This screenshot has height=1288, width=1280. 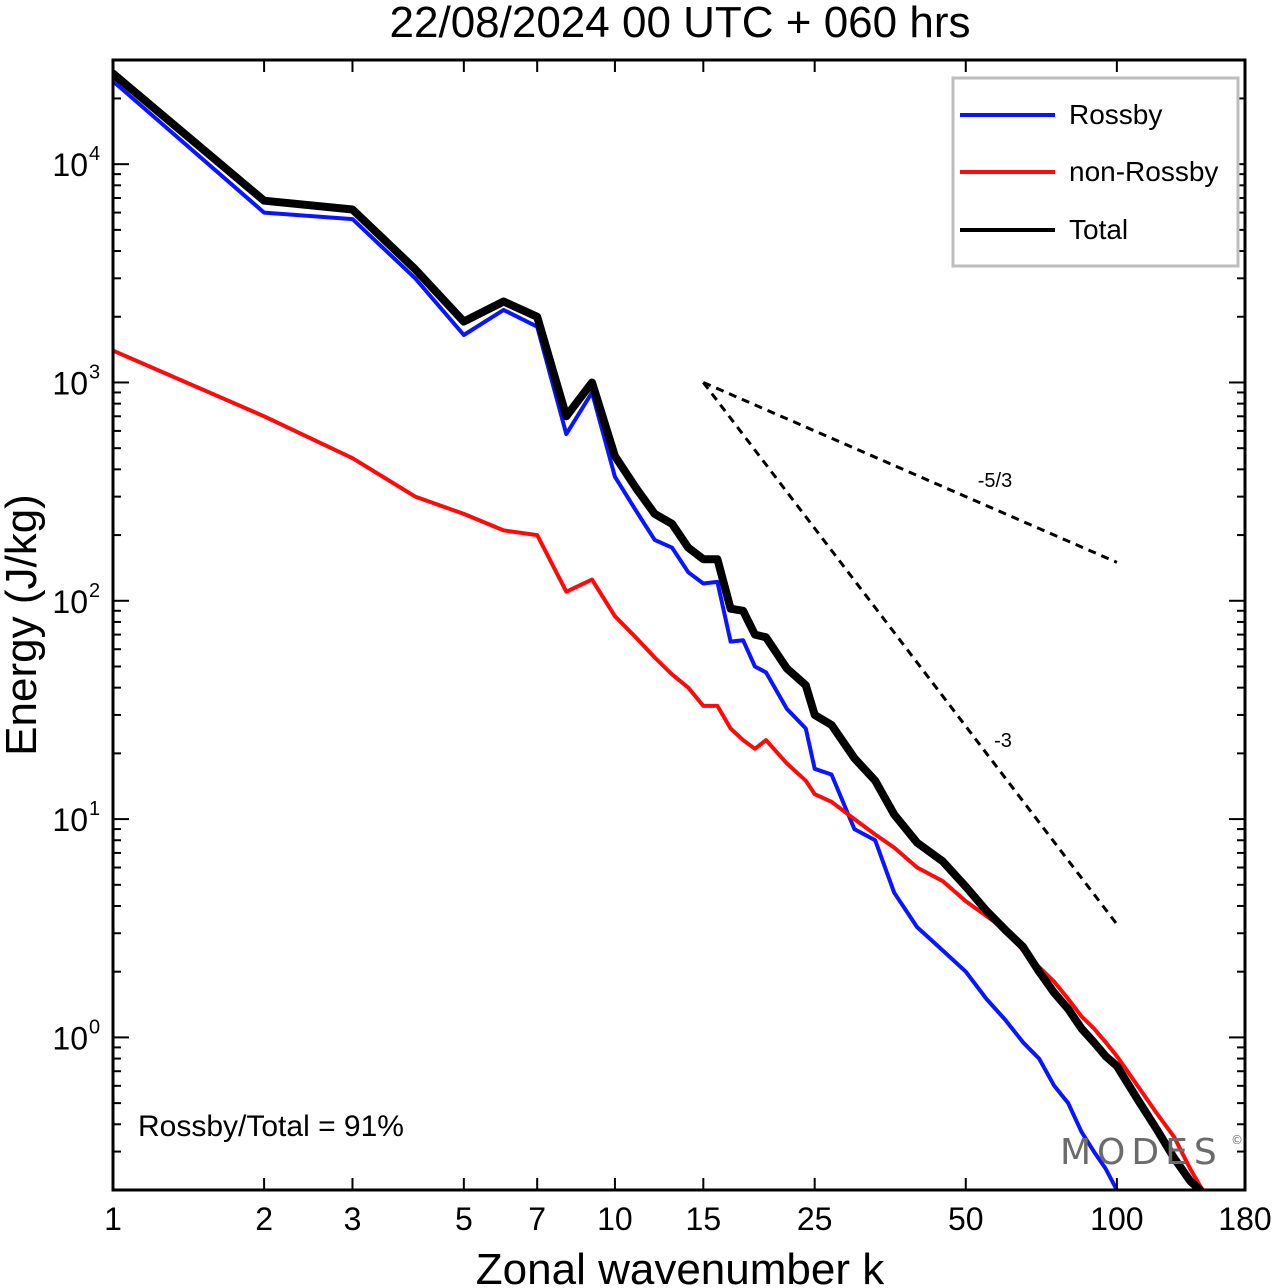 I want to click on x-tick-label: 7, so click(x=537, y=1219).